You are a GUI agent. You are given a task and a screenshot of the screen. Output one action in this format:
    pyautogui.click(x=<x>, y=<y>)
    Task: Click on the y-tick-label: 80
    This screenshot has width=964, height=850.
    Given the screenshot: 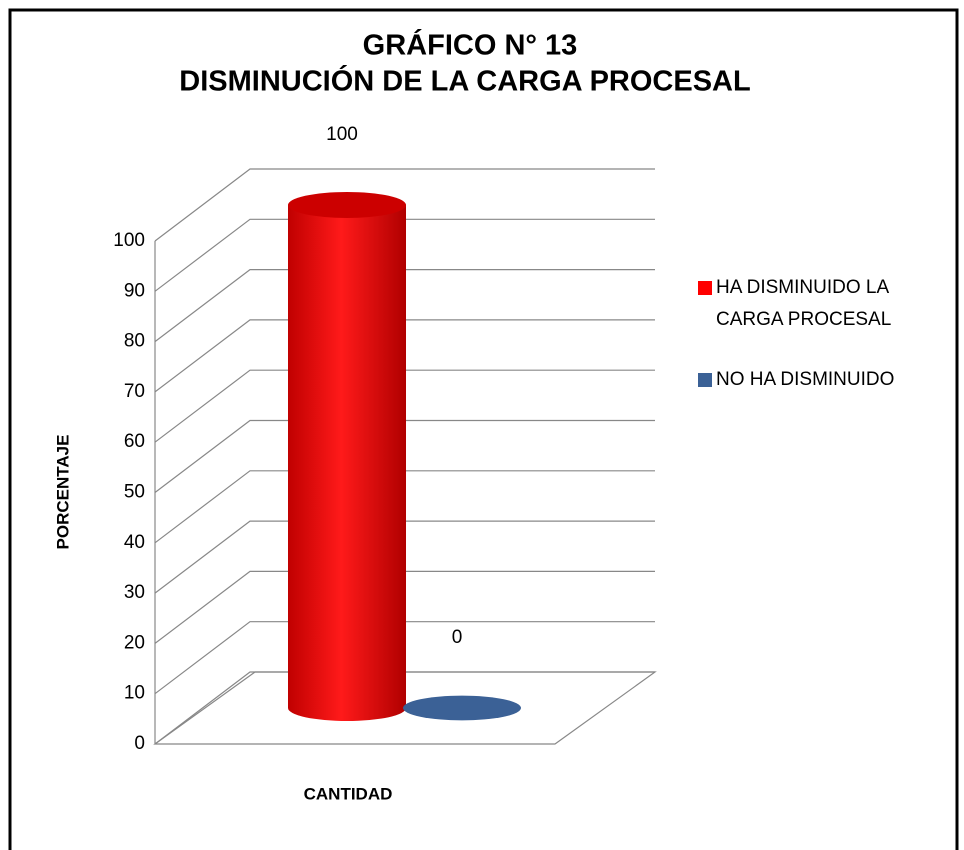 What is the action you would take?
    pyautogui.click(x=134, y=341)
    